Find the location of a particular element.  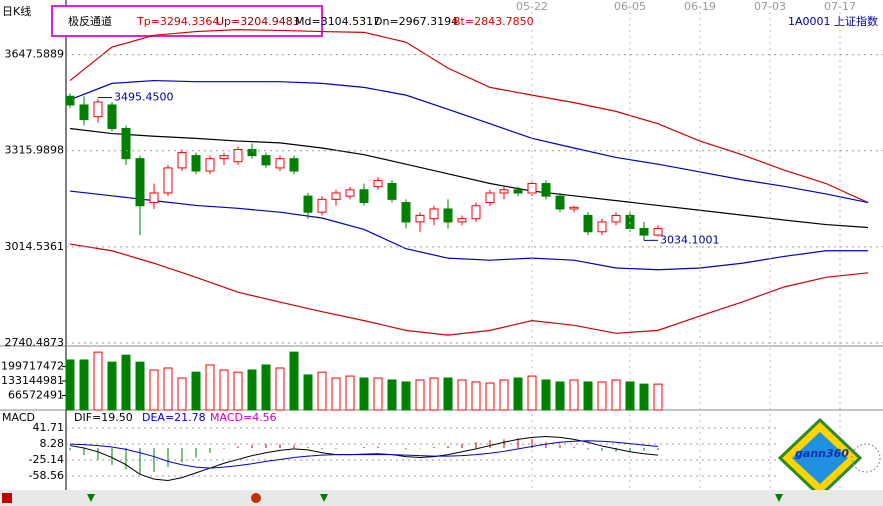

y-tick-label: 8.28 is located at coordinates (52, 443).